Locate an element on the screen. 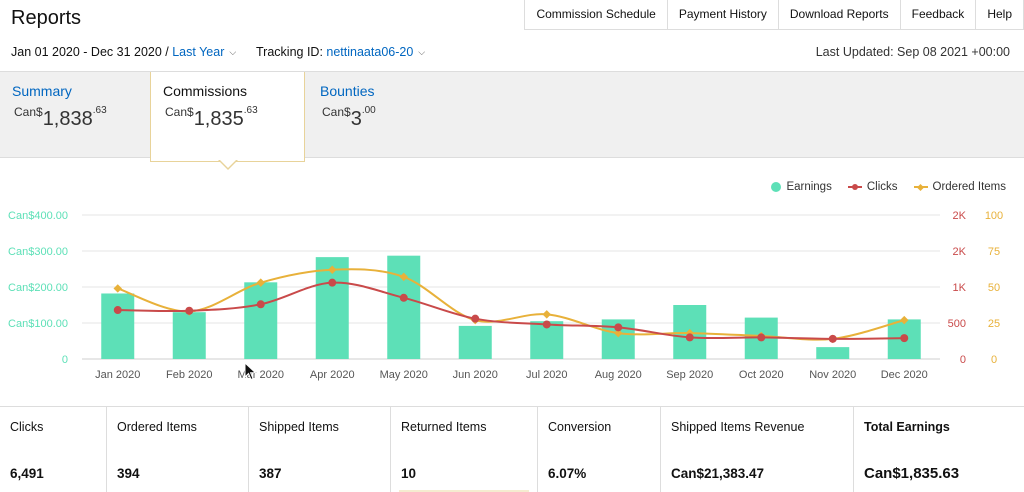 This screenshot has width=1024, height=492. x-tick-label: Jan 2020 is located at coordinates (117, 375).